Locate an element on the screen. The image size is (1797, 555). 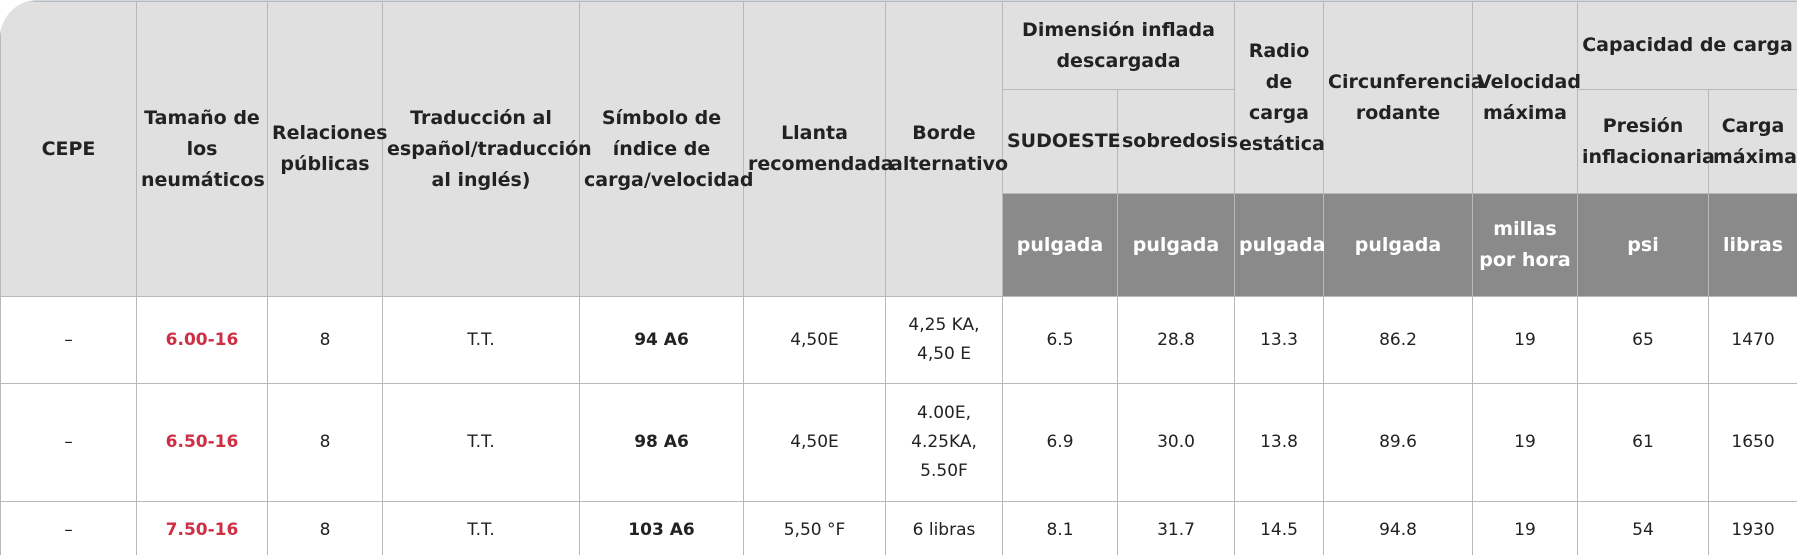
header-relations: Relaciones públicas is located at coordinates (327, 149).